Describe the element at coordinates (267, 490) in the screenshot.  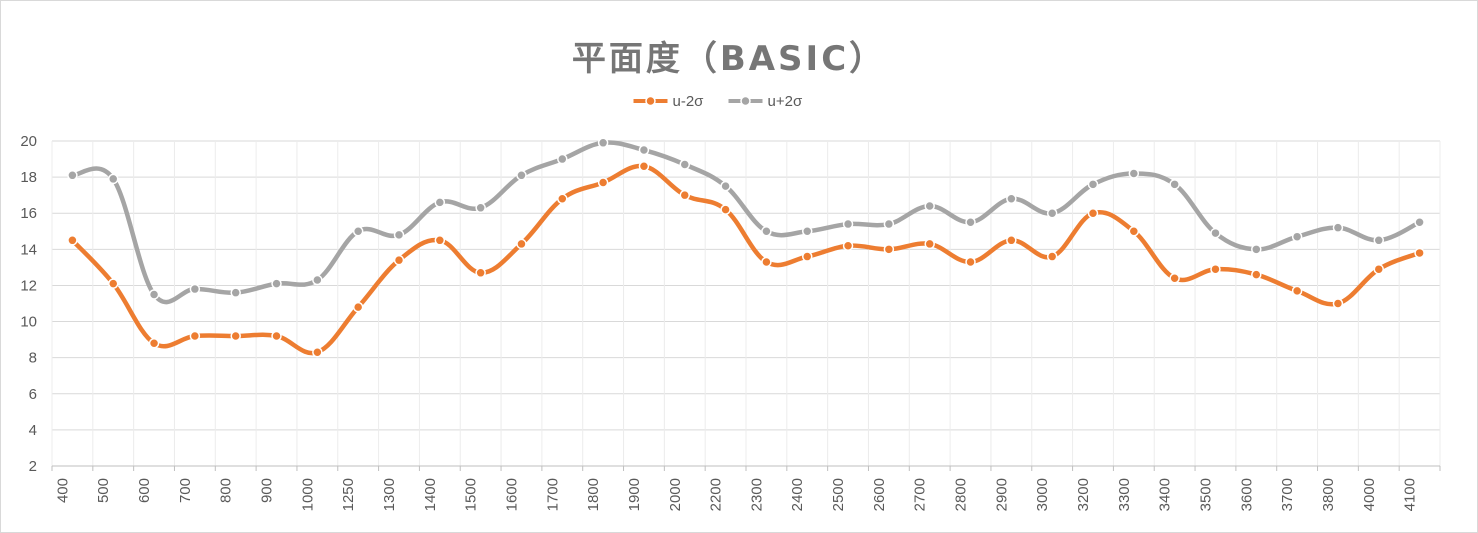
I see `x-tick-label: 900` at that location.